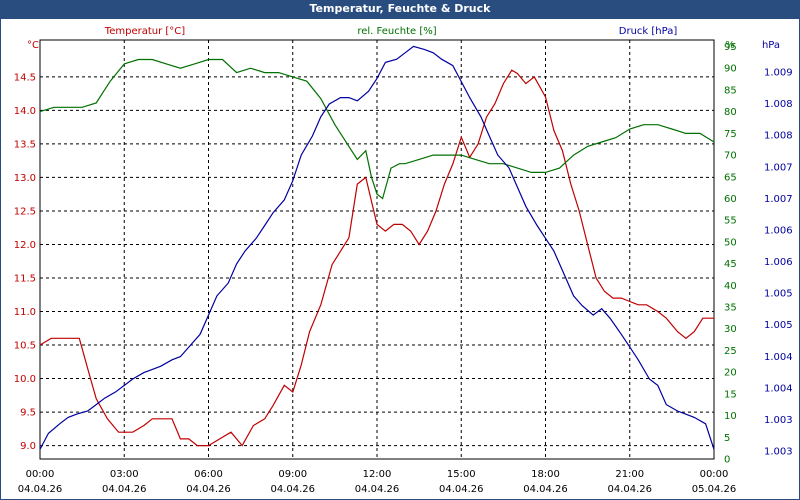 This screenshot has height=500, width=800. Describe the element at coordinates (730, 394) in the screenshot. I see `humidity-tick-label: 15` at that location.